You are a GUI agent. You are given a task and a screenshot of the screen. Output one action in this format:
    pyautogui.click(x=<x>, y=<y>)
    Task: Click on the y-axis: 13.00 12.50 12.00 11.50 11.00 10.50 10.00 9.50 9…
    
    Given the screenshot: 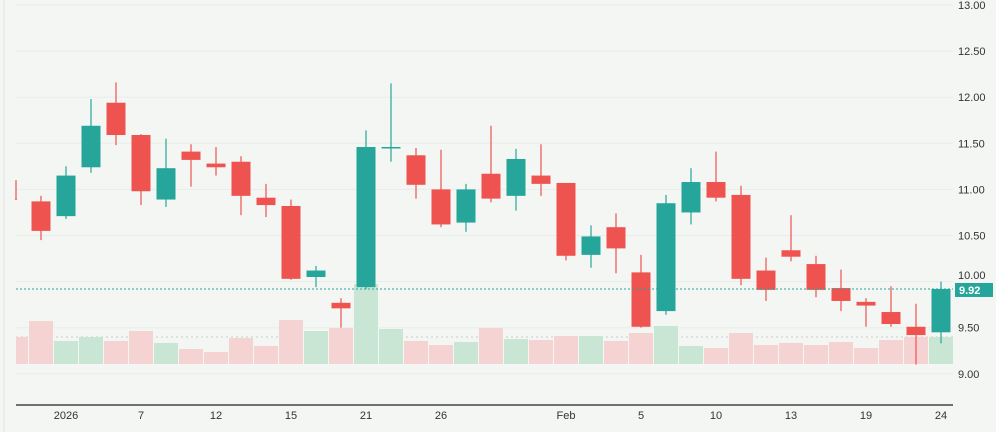 What is the action you would take?
    pyautogui.click(x=972, y=190)
    